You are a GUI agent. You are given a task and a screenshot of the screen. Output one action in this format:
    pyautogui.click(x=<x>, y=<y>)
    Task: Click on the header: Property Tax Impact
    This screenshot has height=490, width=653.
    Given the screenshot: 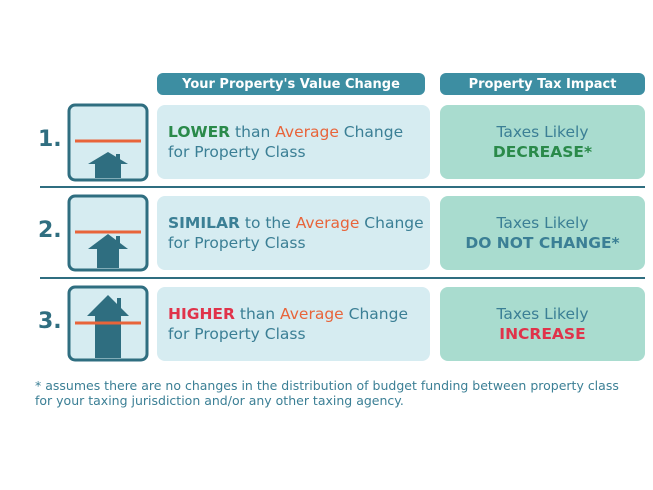 What is the action you would take?
    pyautogui.click(x=542, y=84)
    